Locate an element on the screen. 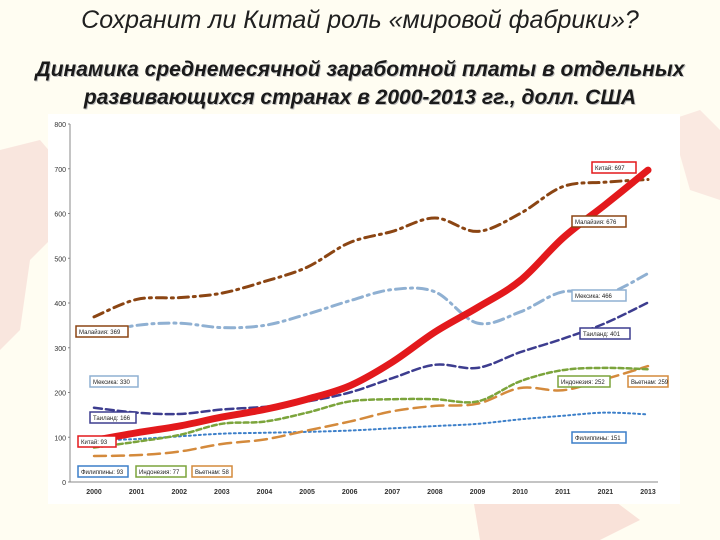  annotation-box: Таиланд: 401 is located at coordinates (605, 333).